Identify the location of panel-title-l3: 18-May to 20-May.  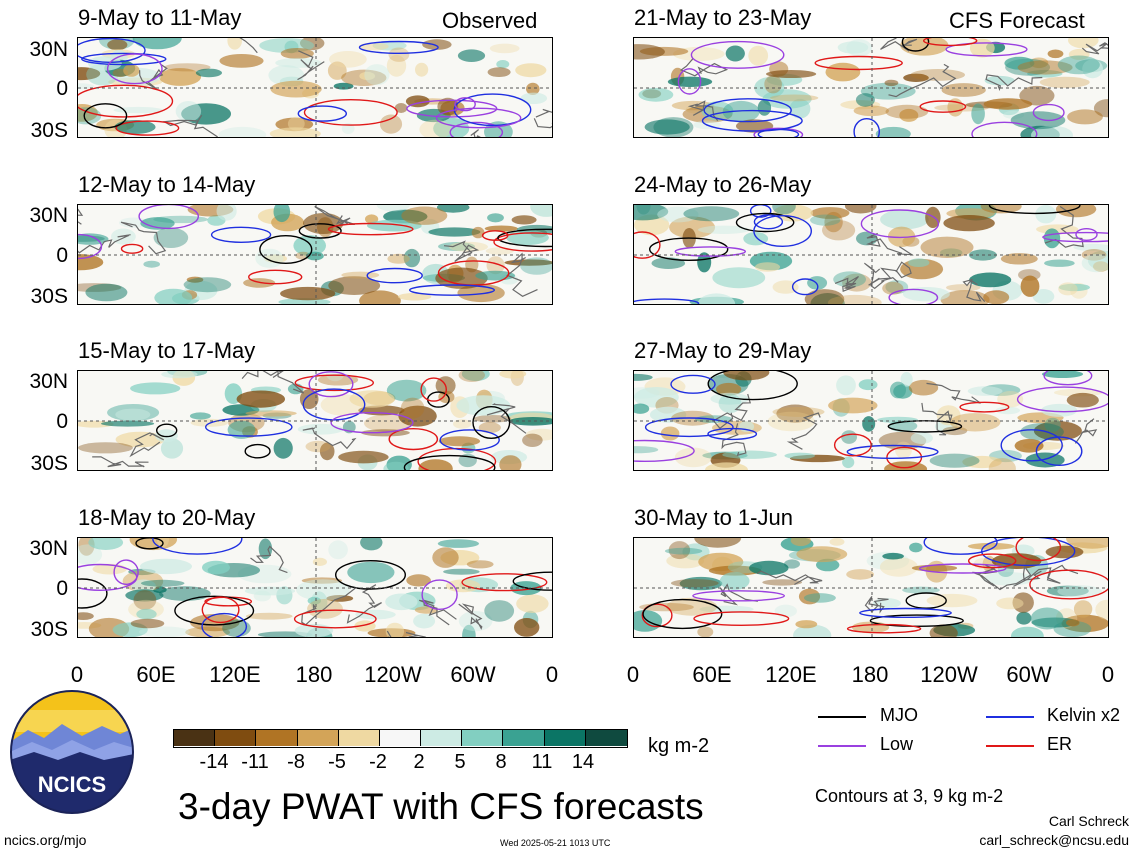
(167, 517).